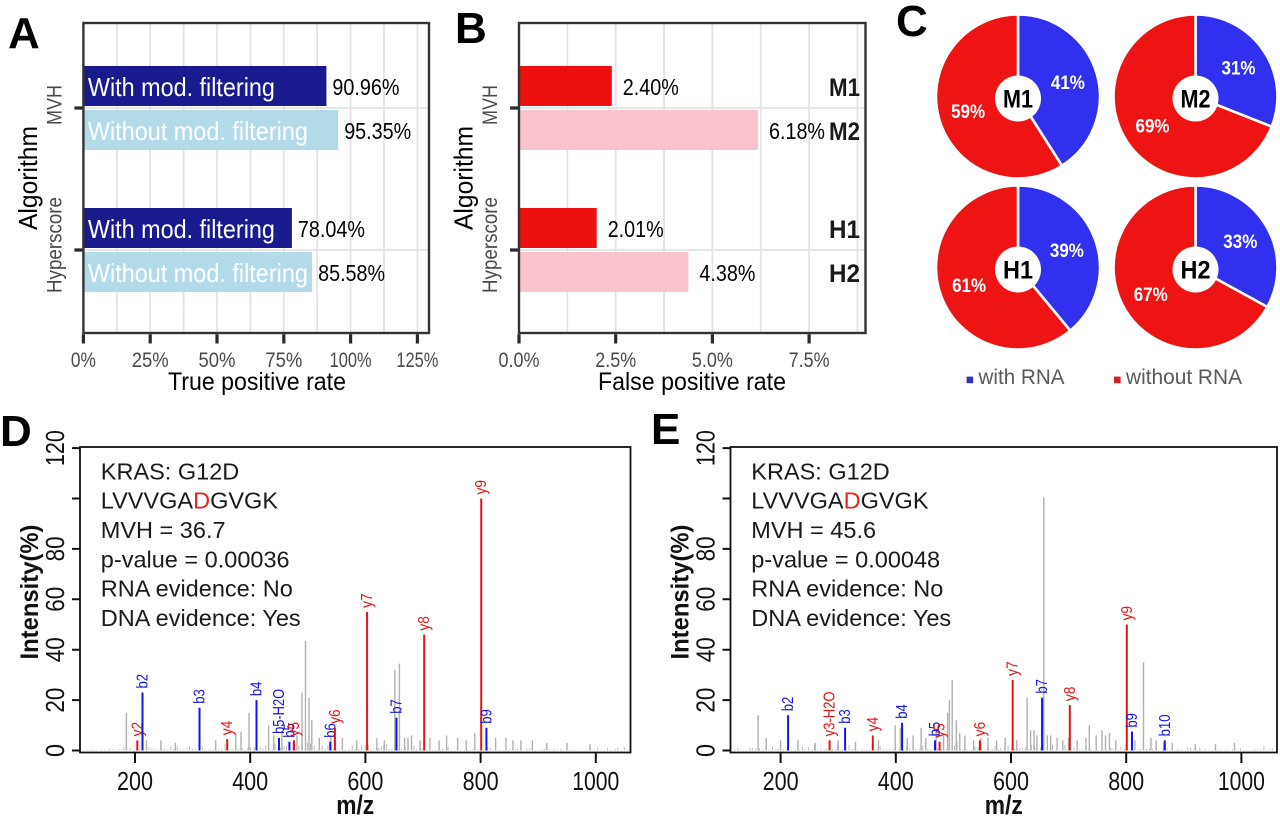 The image size is (1280, 819). Describe the element at coordinates (1153, 127) in the screenshot. I see `svg-text: 69%` at that location.